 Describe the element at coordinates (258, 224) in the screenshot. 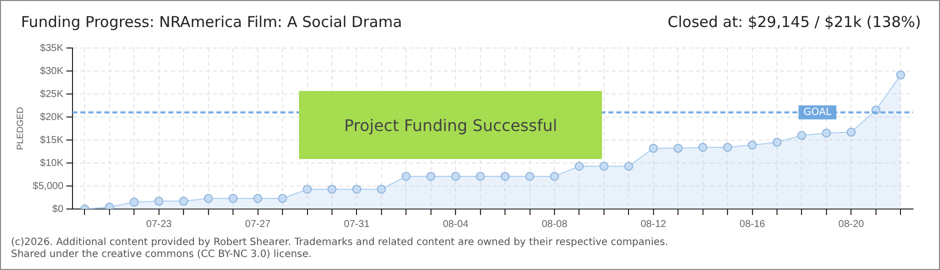

I see `x-tick-label: 07-27` at that location.